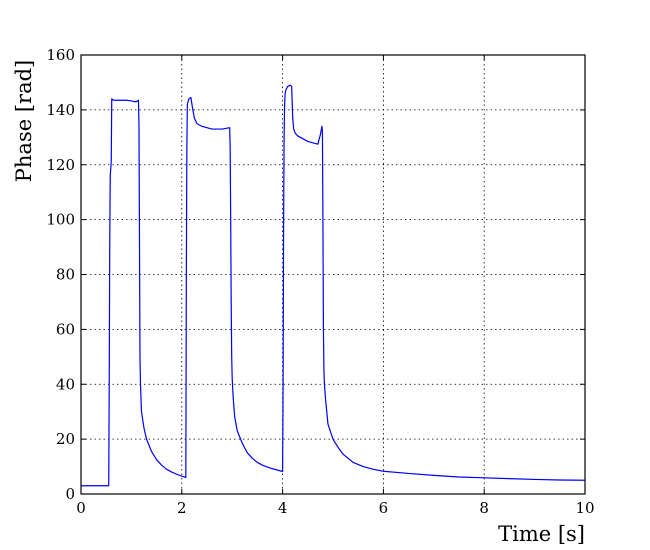 The width and height of the screenshot is (650, 550). I want to click on x-tick-label: 4, so click(283, 508).